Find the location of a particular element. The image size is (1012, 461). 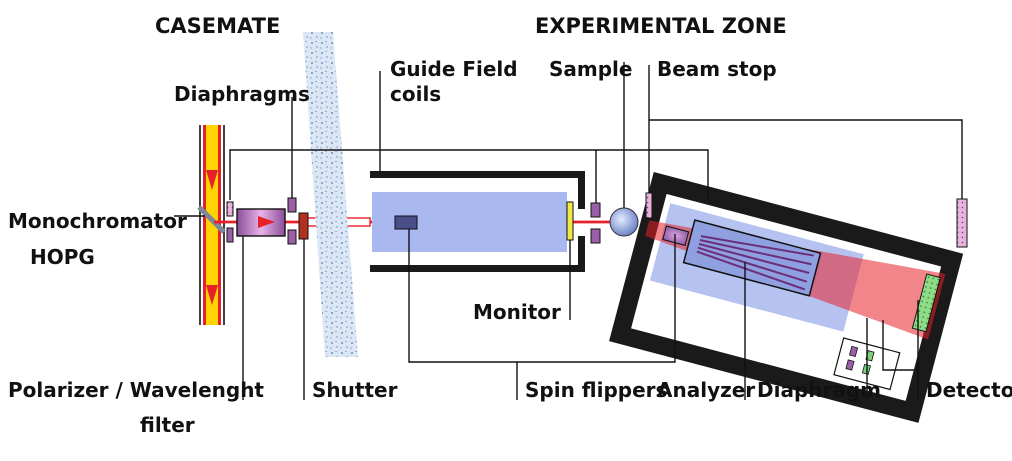

experimental-zone-title: EXPERIMENTAL ZONE is located at coordinates (661, 26).